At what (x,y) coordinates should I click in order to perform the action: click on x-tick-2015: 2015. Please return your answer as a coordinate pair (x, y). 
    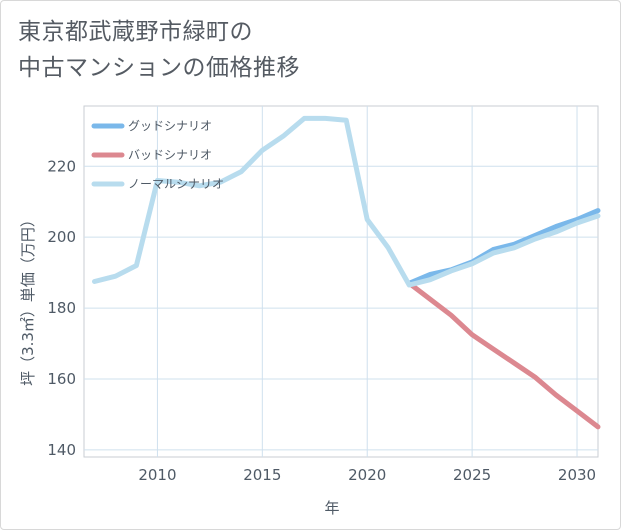
    Looking at the image, I should click on (262, 475).